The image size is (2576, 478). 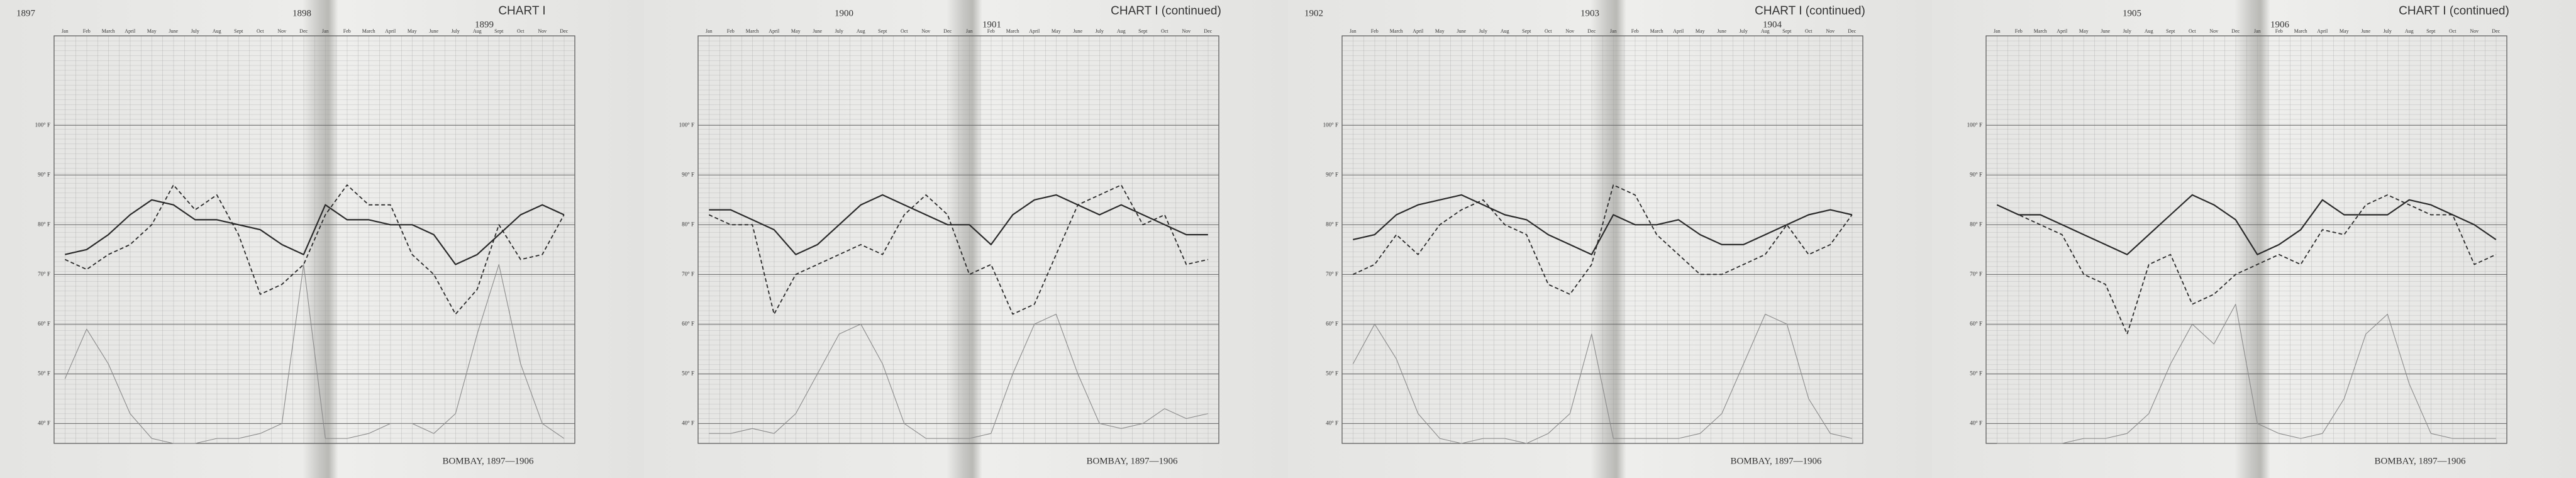 What do you see at coordinates (1772, 24) in the screenshot?
I see `year-label: 1904` at bounding box center [1772, 24].